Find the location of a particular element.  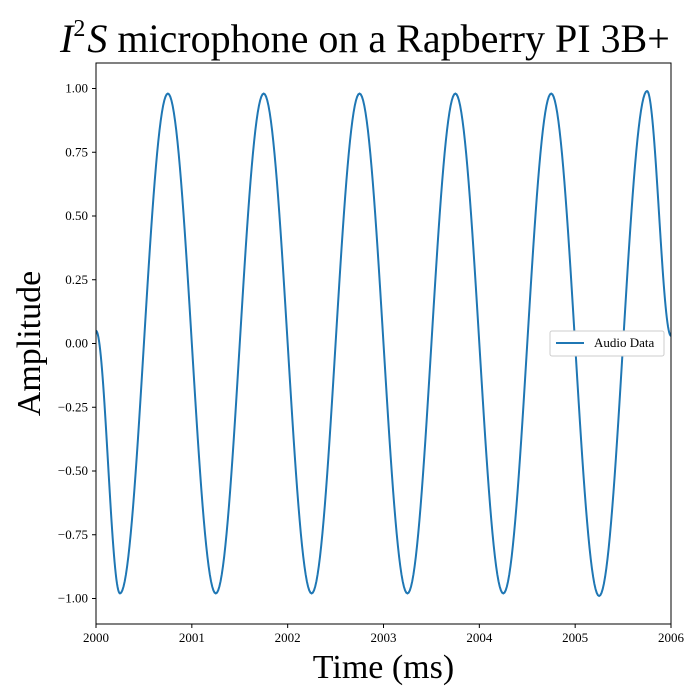

x-tick-label: 2002 is located at coordinates (288, 637).